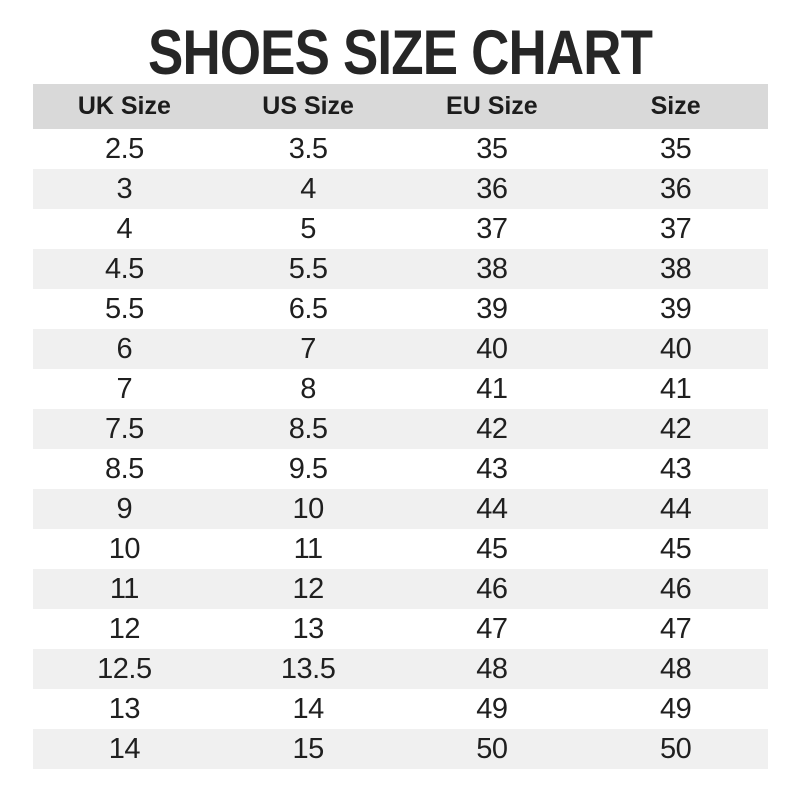  What do you see at coordinates (308, 389) in the screenshot?
I see `table-cell: 8` at bounding box center [308, 389].